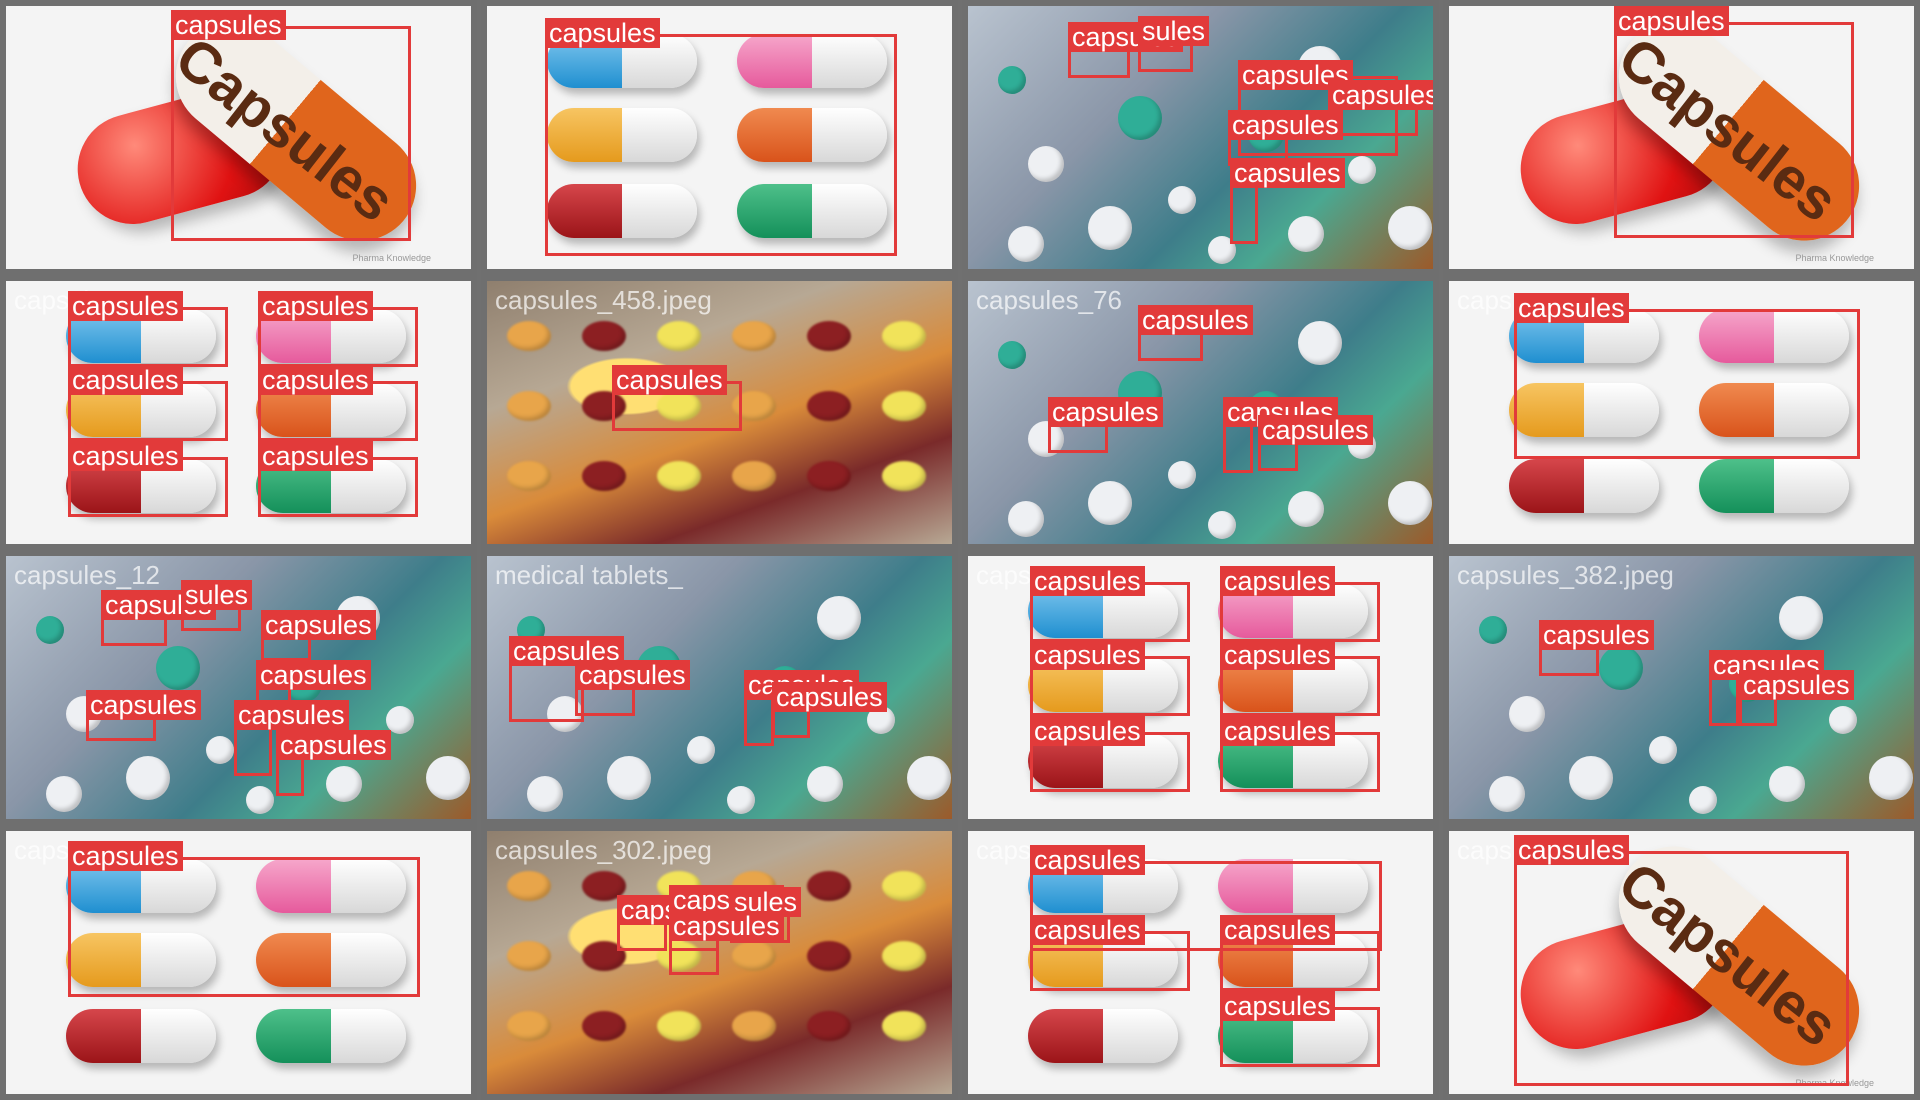 This screenshot has width=1920, height=1100. I want to click on image-tile: capsules_458.jpeg capsules, so click(719, 412).